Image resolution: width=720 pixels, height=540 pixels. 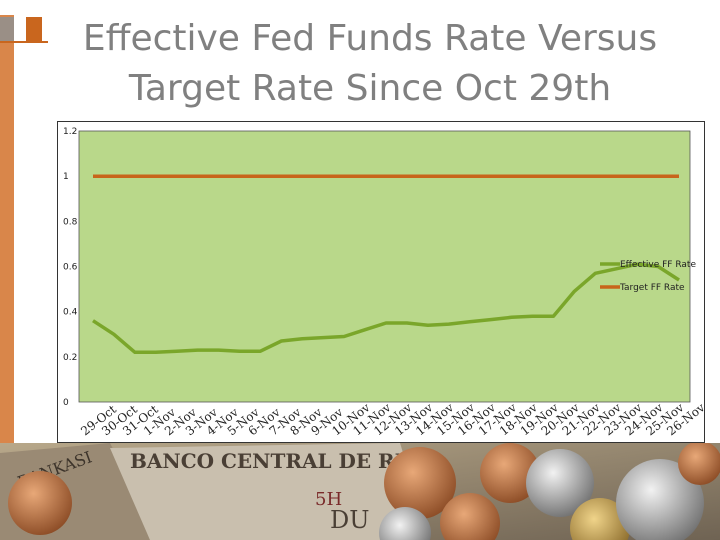 I want to click on y-tick-label: 0.4, so click(x=70, y=313).